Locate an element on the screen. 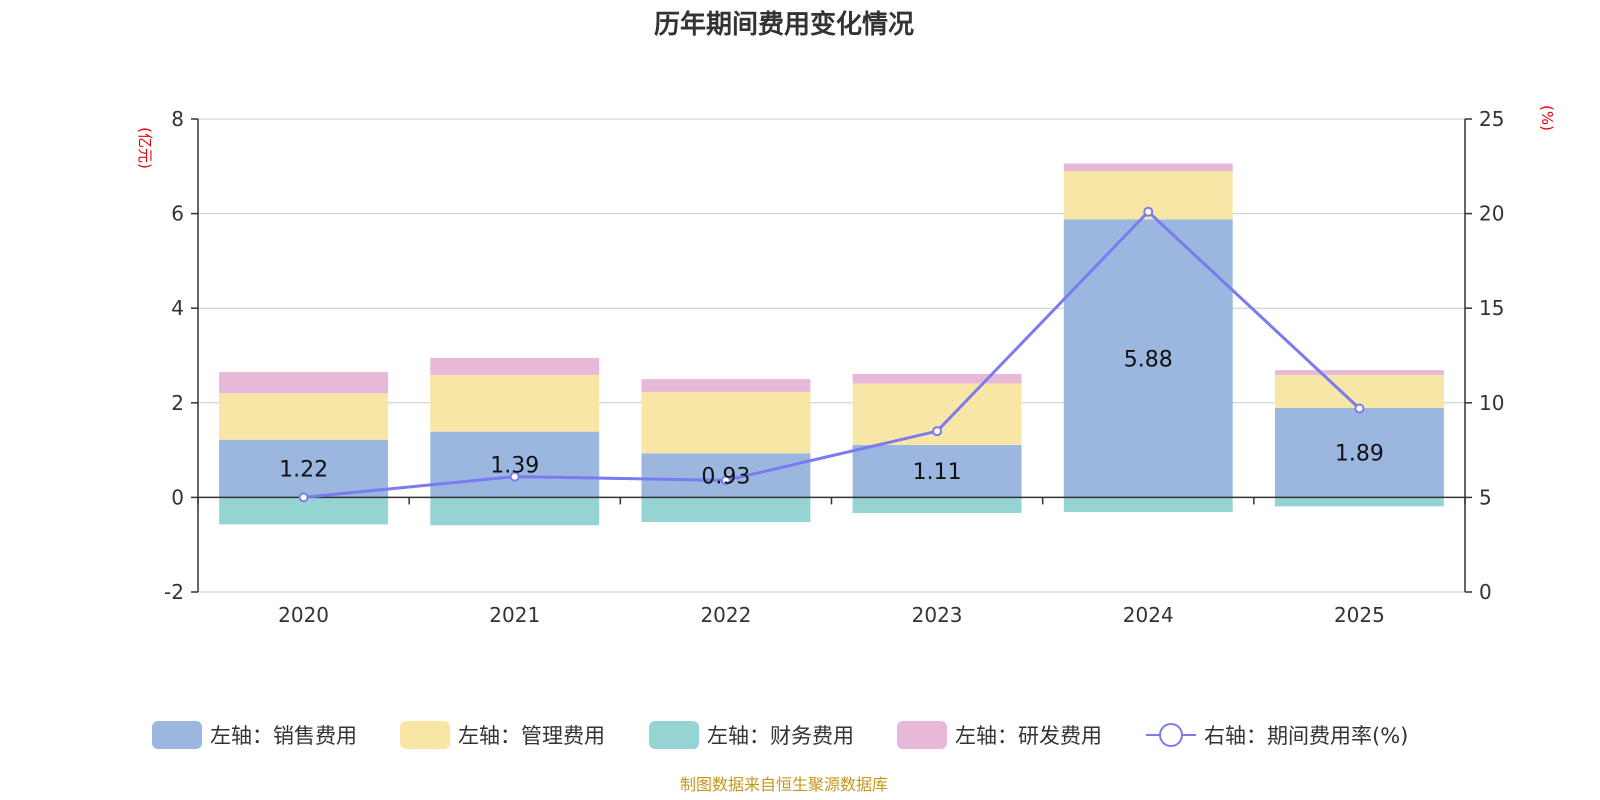 This screenshot has width=1600, height=800. legend: 左轴：销售费用 左轴：管理费用 左轴：财务费用 左轴：研发费用 右轴：期间费用率(%) is located at coordinates (780, 735).